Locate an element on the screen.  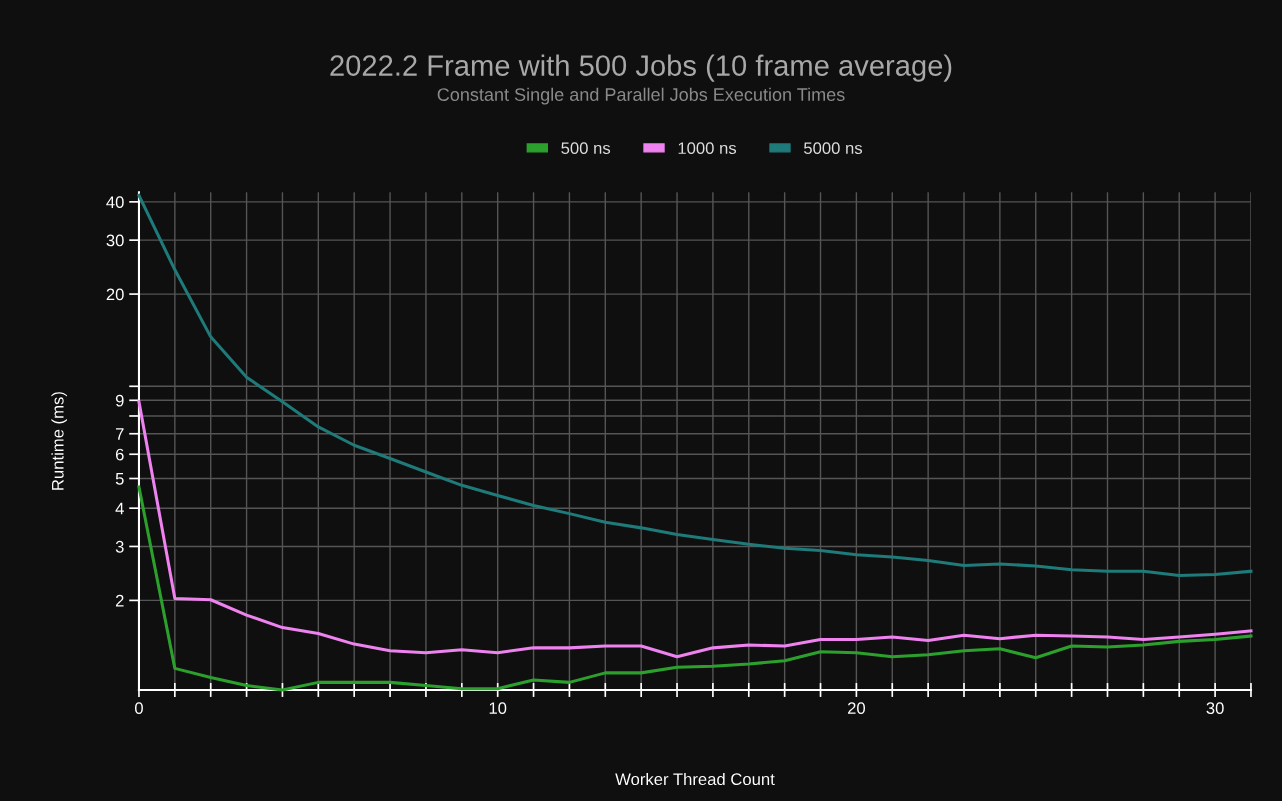
y-tick-label: 7 is located at coordinates (119, 434).